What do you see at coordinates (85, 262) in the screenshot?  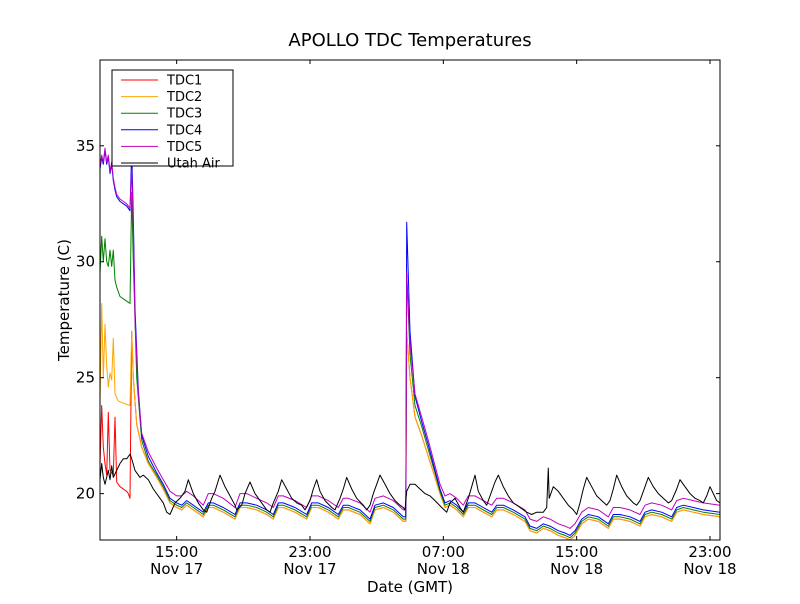 I see `y-tick-label: 30` at bounding box center [85, 262].